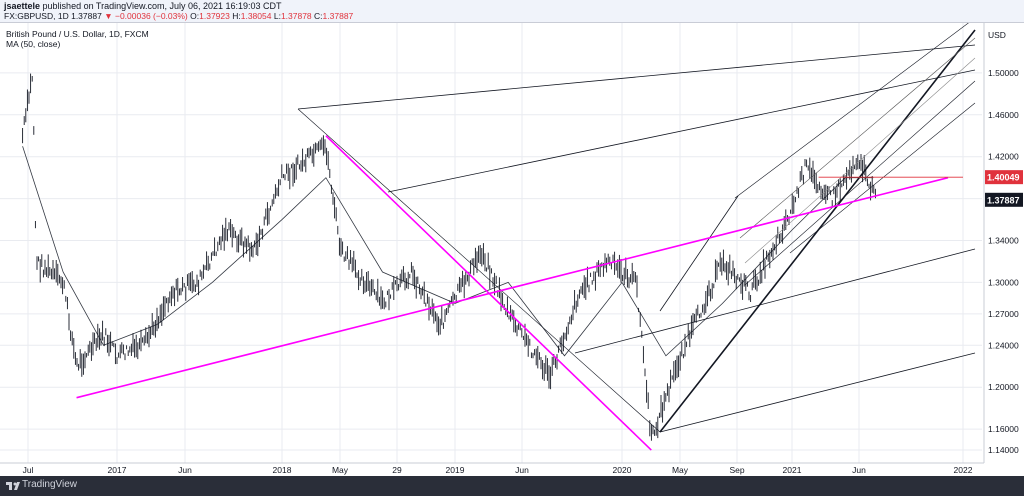 This screenshot has width=1024, height=496. What do you see at coordinates (28, 470) in the screenshot?
I see `x-tick-label: Jul` at bounding box center [28, 470].